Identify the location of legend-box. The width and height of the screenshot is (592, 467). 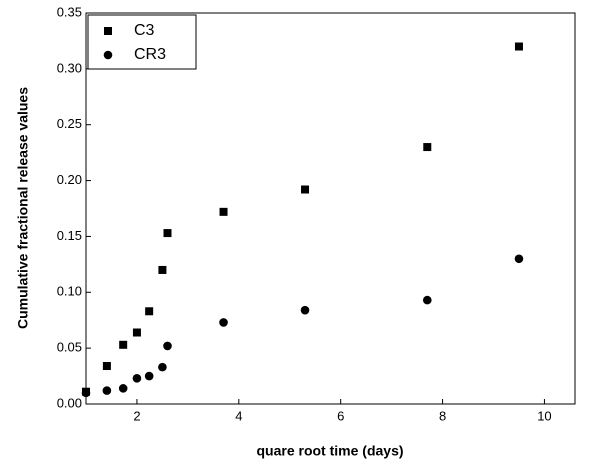
(142, 42).